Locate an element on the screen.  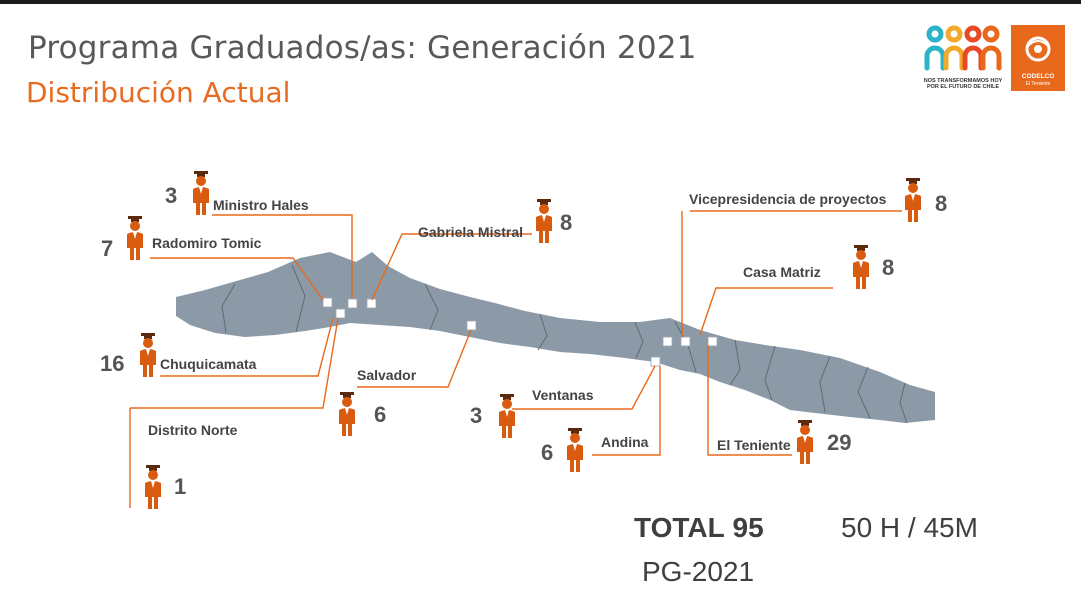
label-vicepresidencia: Vicepresidencia de proyectos is located at coordinates (788, 199).